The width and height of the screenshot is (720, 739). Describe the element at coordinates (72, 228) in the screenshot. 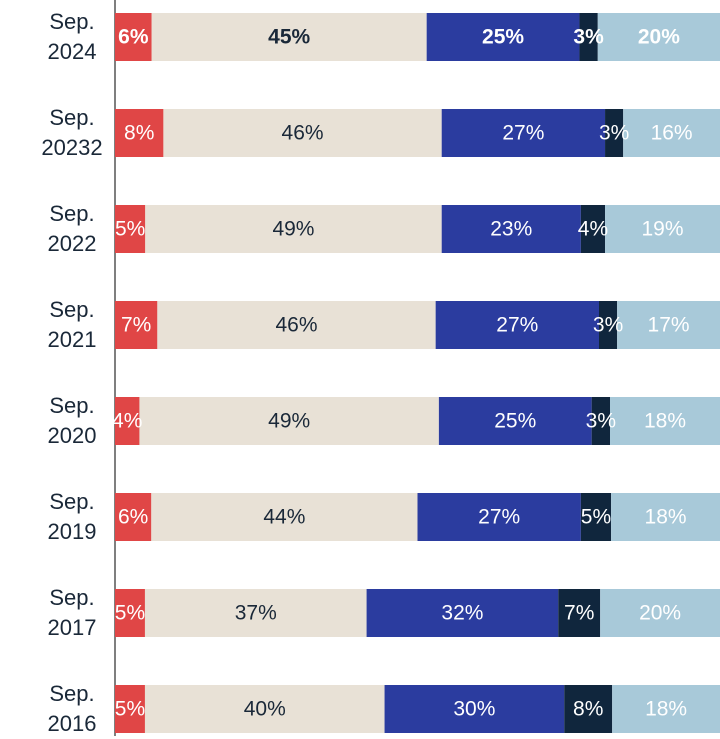

I see `category-label: Sep. 2022` at that location.